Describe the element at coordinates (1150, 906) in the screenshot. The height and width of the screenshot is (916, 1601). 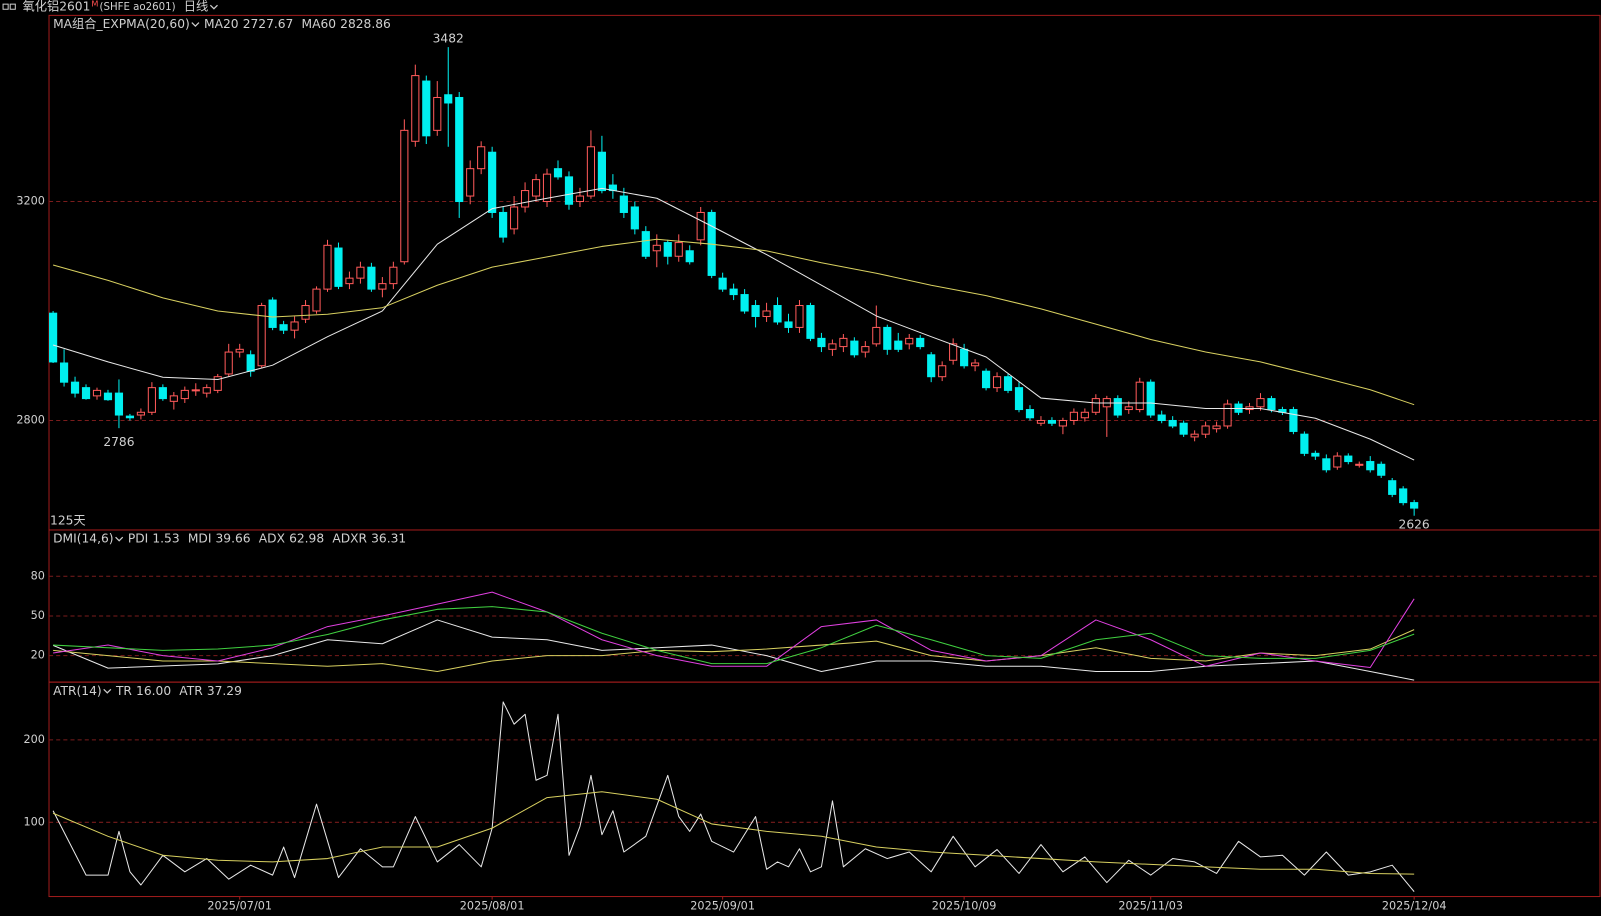
I see `x-tick-label: 2025/11/03` at that location.